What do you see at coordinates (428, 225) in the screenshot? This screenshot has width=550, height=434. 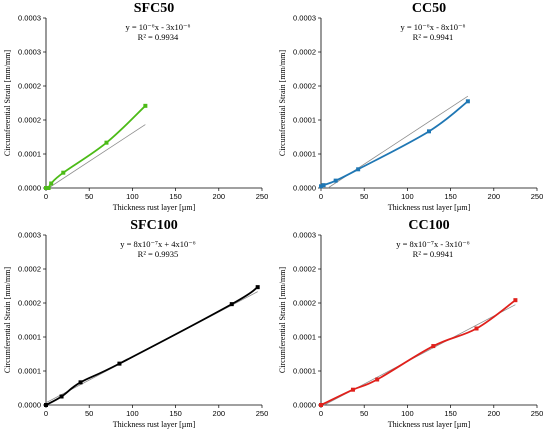 I see `chart-title: CC100` at bounding box center [428, 225].